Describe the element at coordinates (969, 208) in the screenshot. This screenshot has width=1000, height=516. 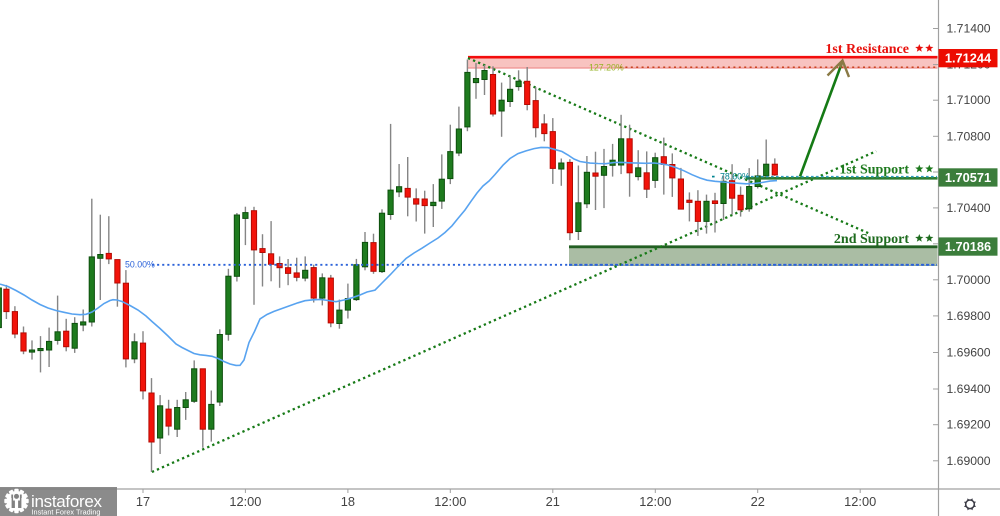
I see `svg-text: 1.70400` at that location.